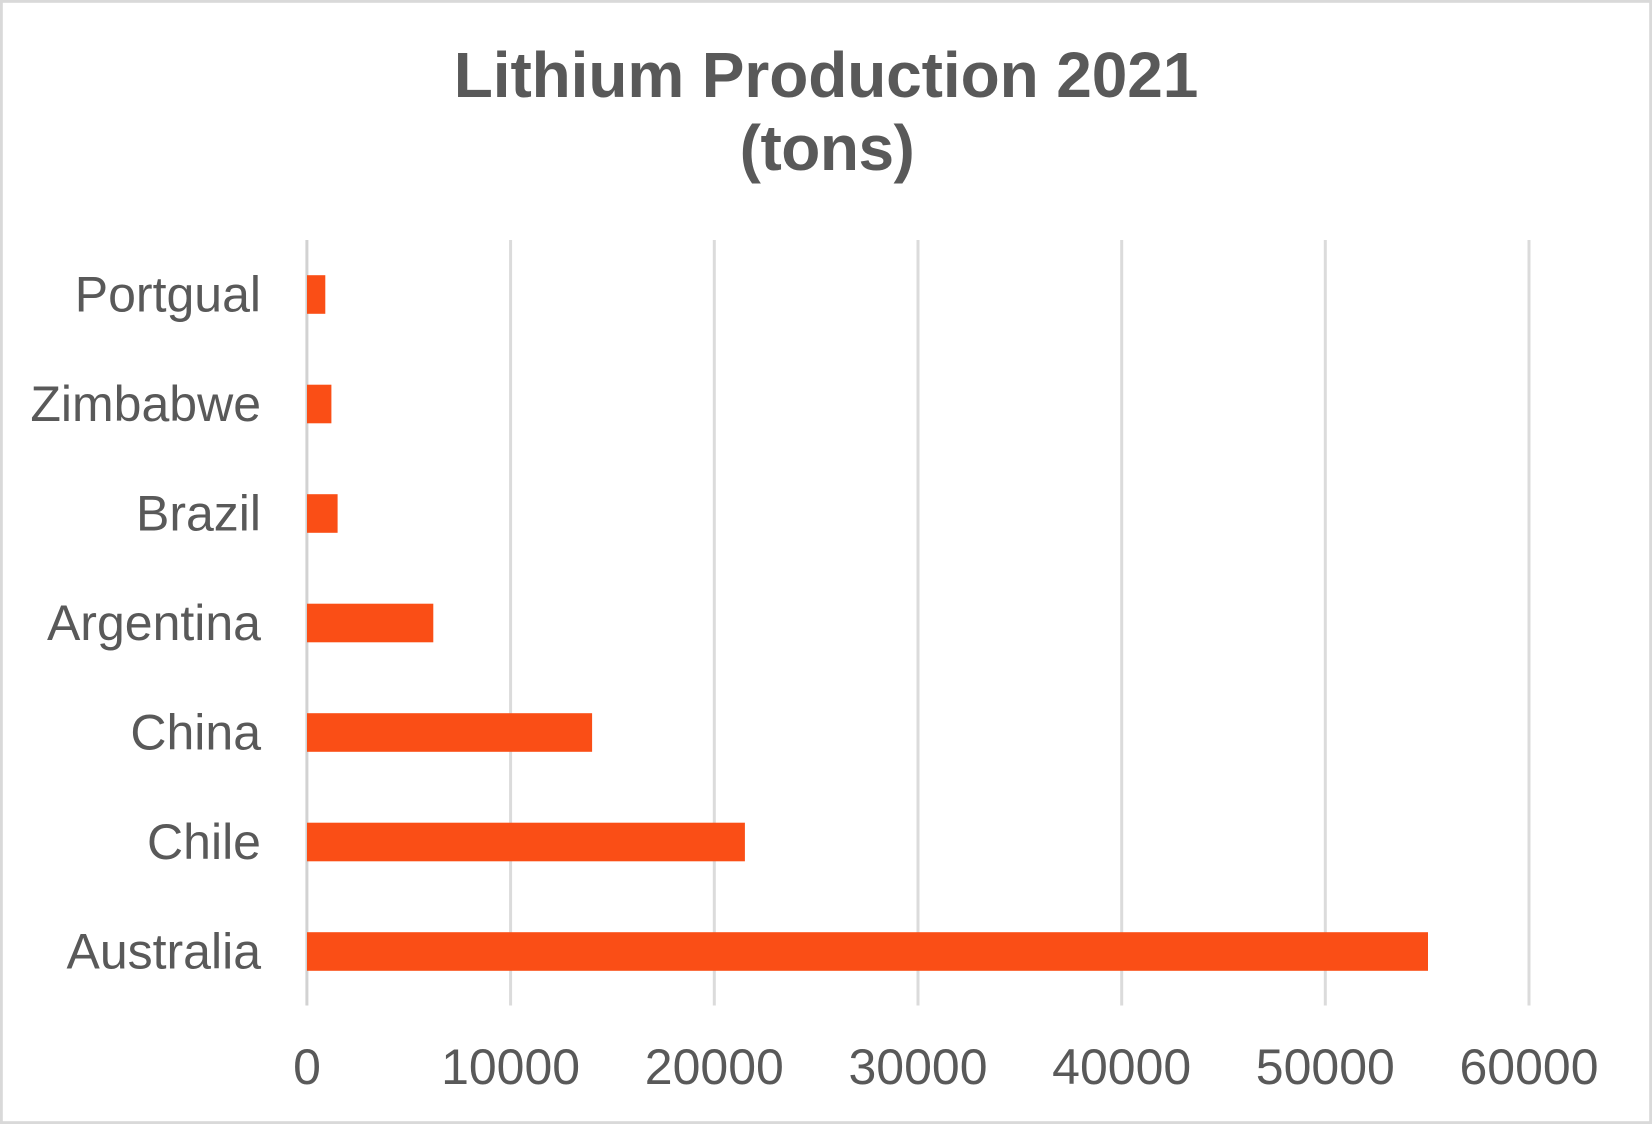  Describe the element at coordinates (714, 1067) in the screenshot. I see `svg-text: 20000` at that location.